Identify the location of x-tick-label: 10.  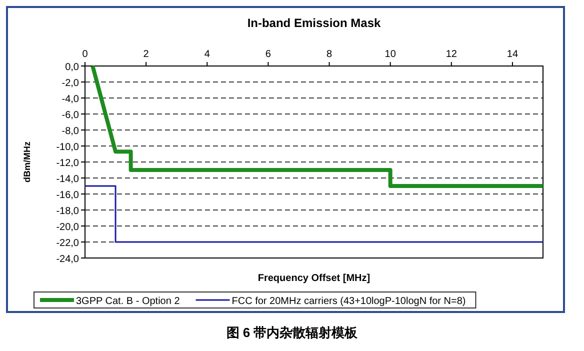
(390, 54).